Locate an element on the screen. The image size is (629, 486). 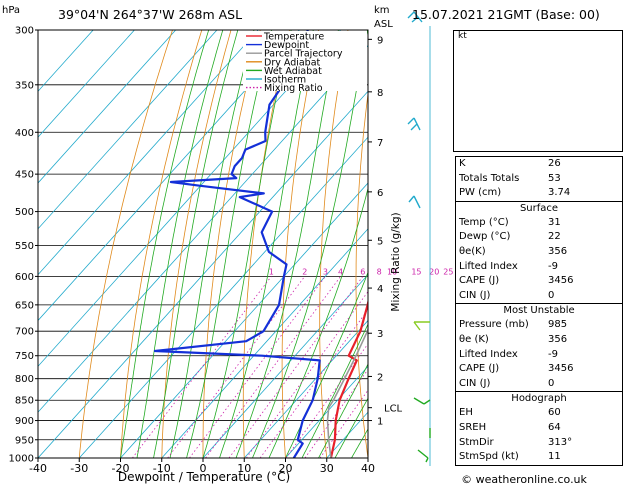
pressure-tick-label: 350 is located at coordinates (24, 85).